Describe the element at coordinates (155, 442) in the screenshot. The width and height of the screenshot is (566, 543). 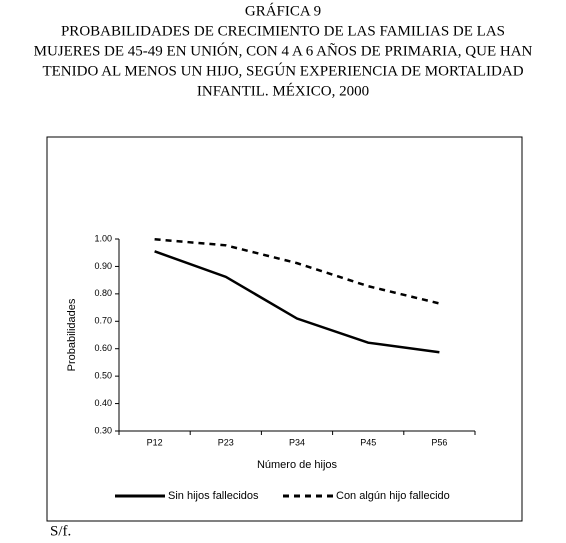
I see `x-tick-label: P12` at that location.